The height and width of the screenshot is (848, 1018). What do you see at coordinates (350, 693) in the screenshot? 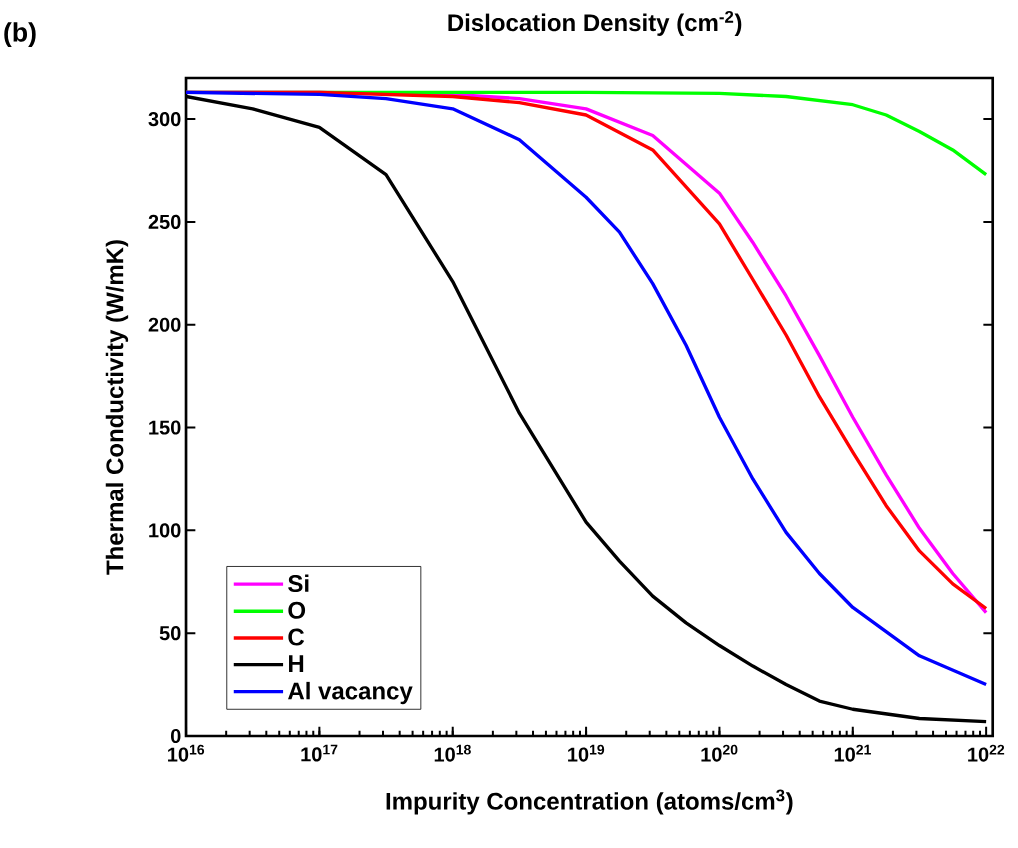
I see `legend-label: Al vacancy` at bounding box center [350, 693].